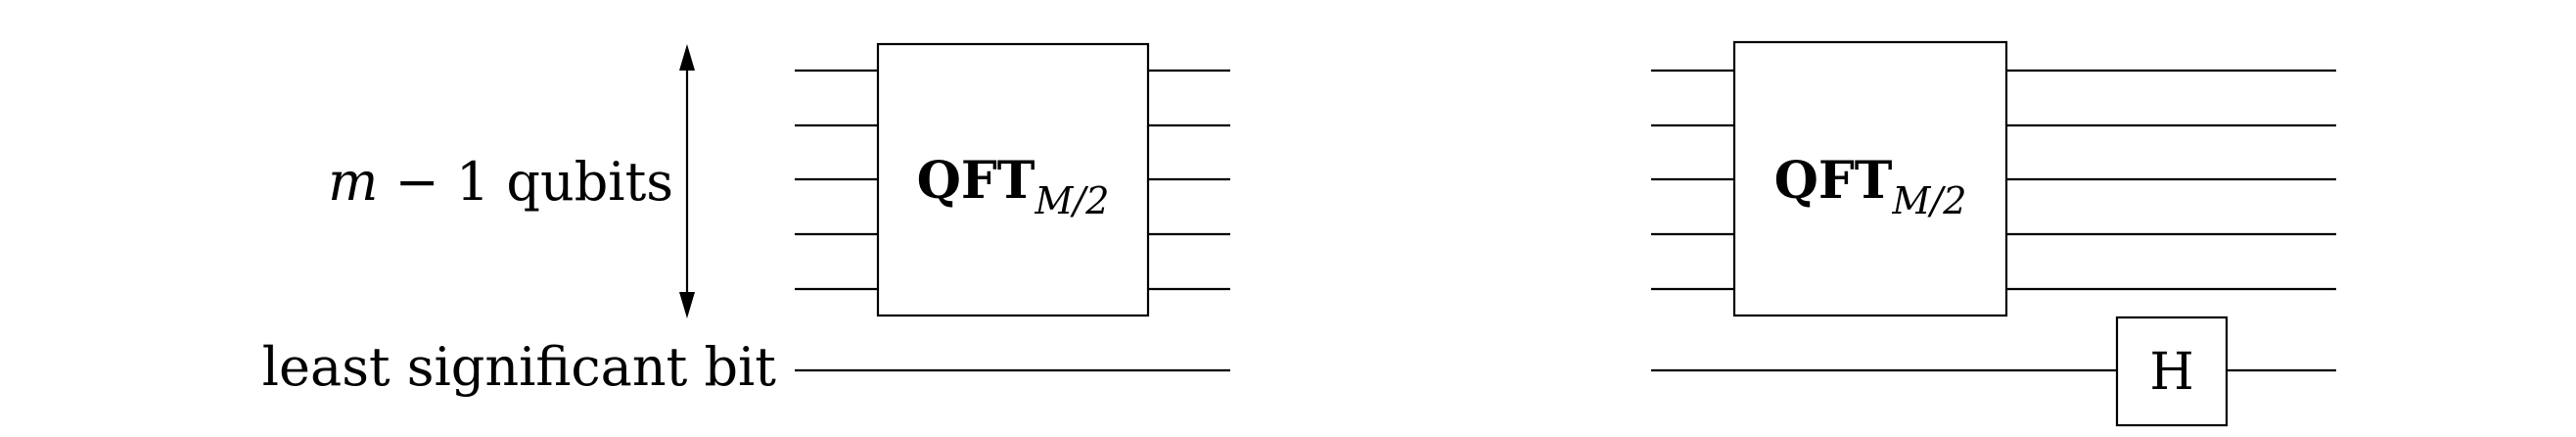 The height and width of the screenshot is (437, 2576). What do you see at coordinates (1189, 180) in the screenshot?
I see `left-qft-output-wires` at bounding box center [1189, 180].